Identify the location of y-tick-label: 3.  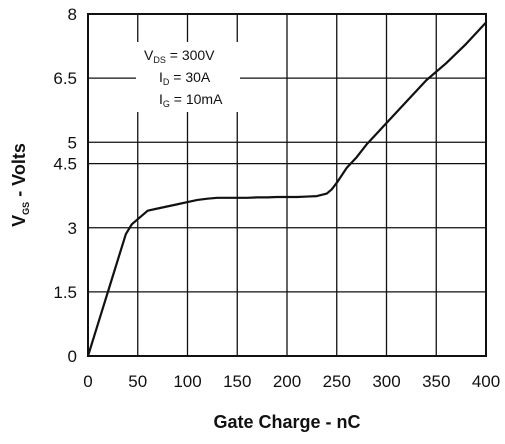
(72, 228).